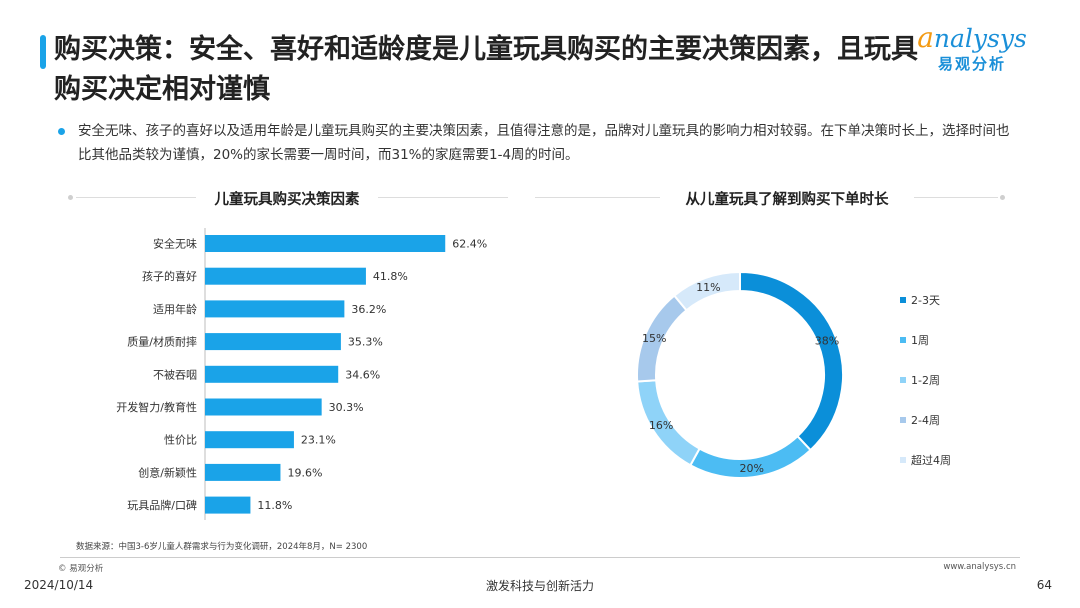 This screenshot has width=1080, height=608. Describe the element at coordinates (443, 197) in the screenshot. I see `left-title-line-right` at that location.